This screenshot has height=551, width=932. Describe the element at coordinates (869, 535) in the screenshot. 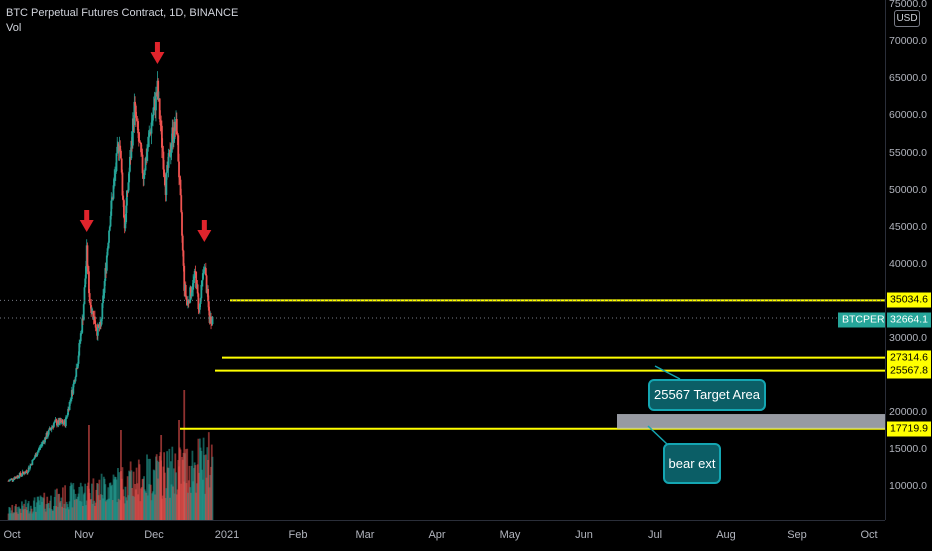

I see `time-tick-label: Oct` at that location.